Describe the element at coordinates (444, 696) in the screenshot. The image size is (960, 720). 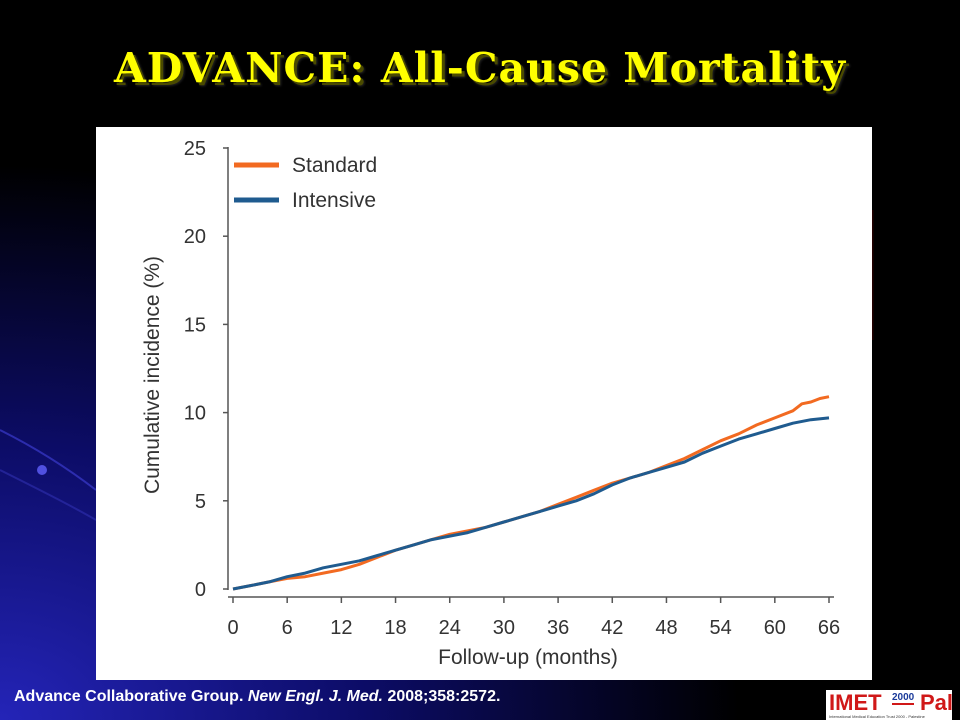
I see `citation-reference: 2008;358:2572.` at that location.